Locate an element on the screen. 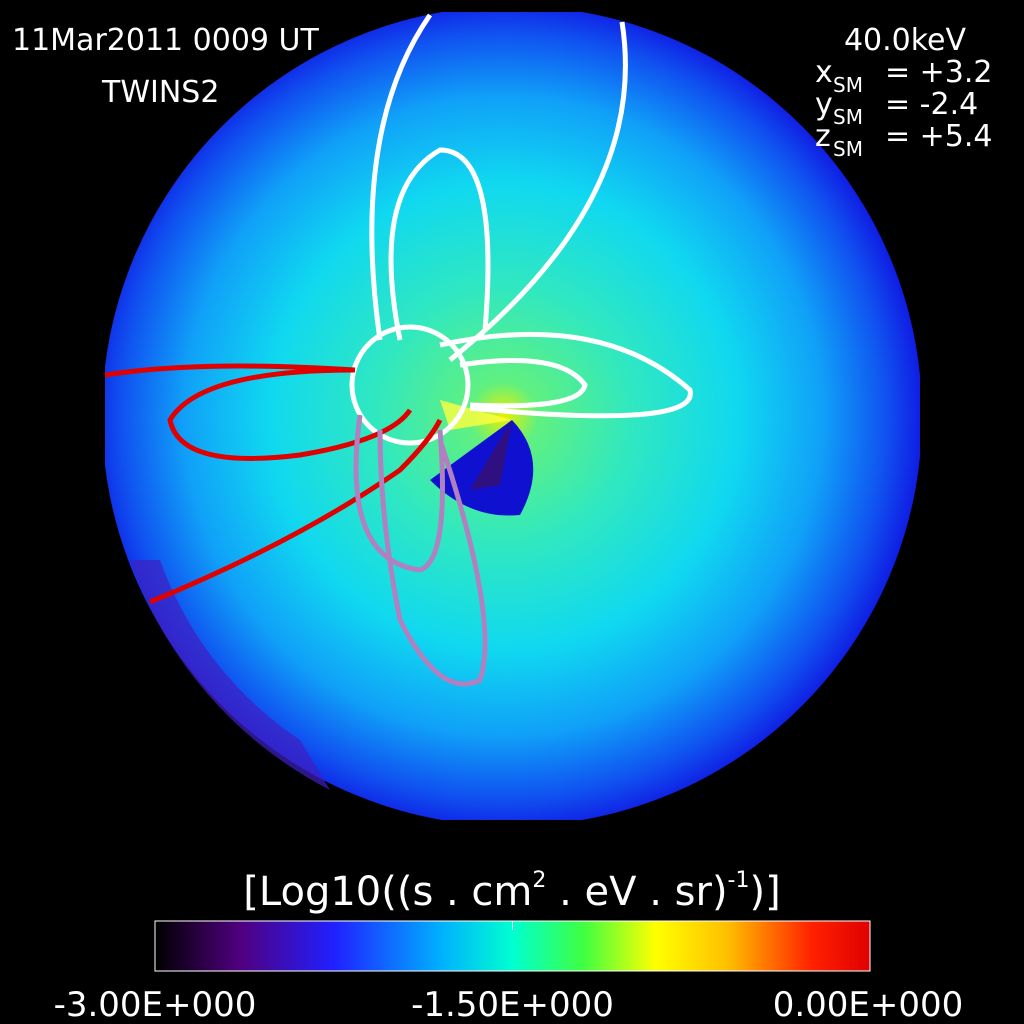 The image size is (1024, 1024). position-block: x SM = +3.2y SM = -2.4z SM = +5.4 is located at coordinates (904, 108).